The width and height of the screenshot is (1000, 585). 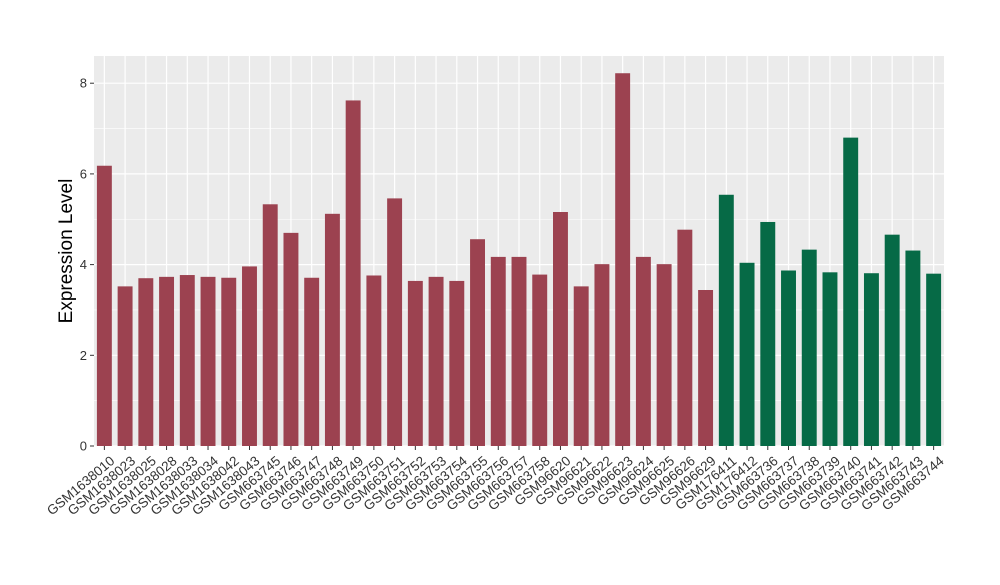 I want to click on bar-GSM1638043, so click(x=249, y=356).